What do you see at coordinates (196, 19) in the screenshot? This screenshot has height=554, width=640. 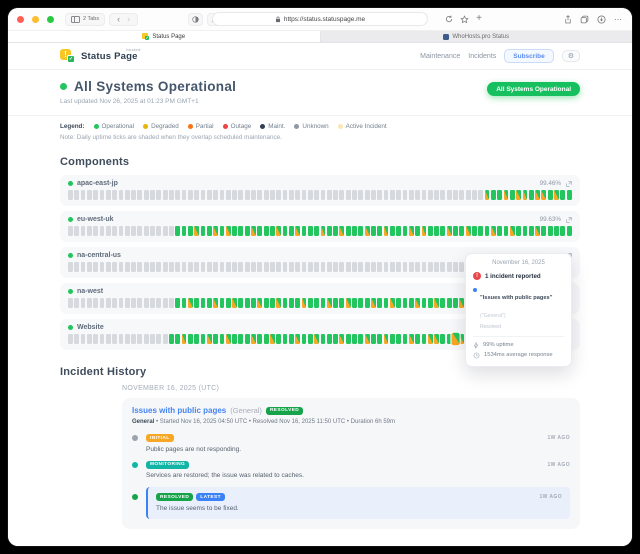 I see `reader-icon` at bounding box center [196, 19].